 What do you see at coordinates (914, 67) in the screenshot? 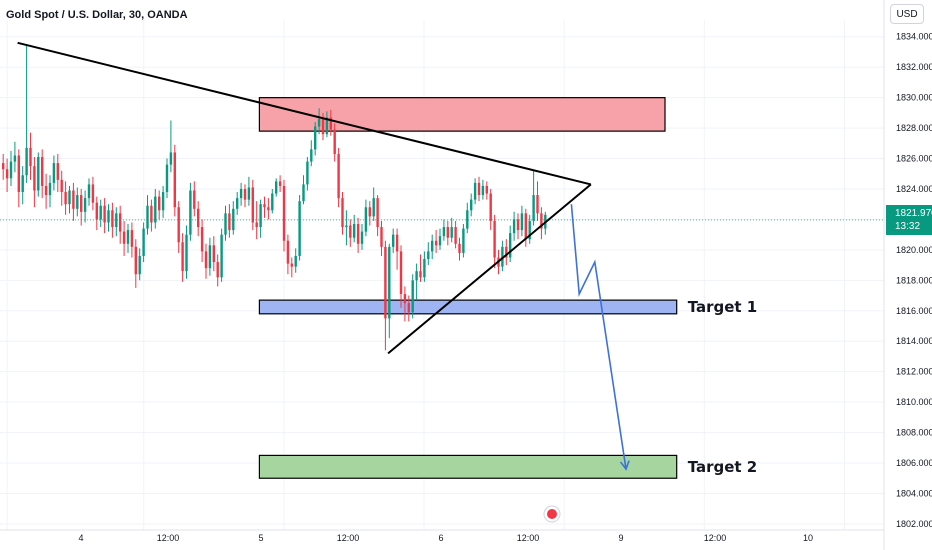
I see `y-tick-label: 1832.000` at bounding box center [914, 67].